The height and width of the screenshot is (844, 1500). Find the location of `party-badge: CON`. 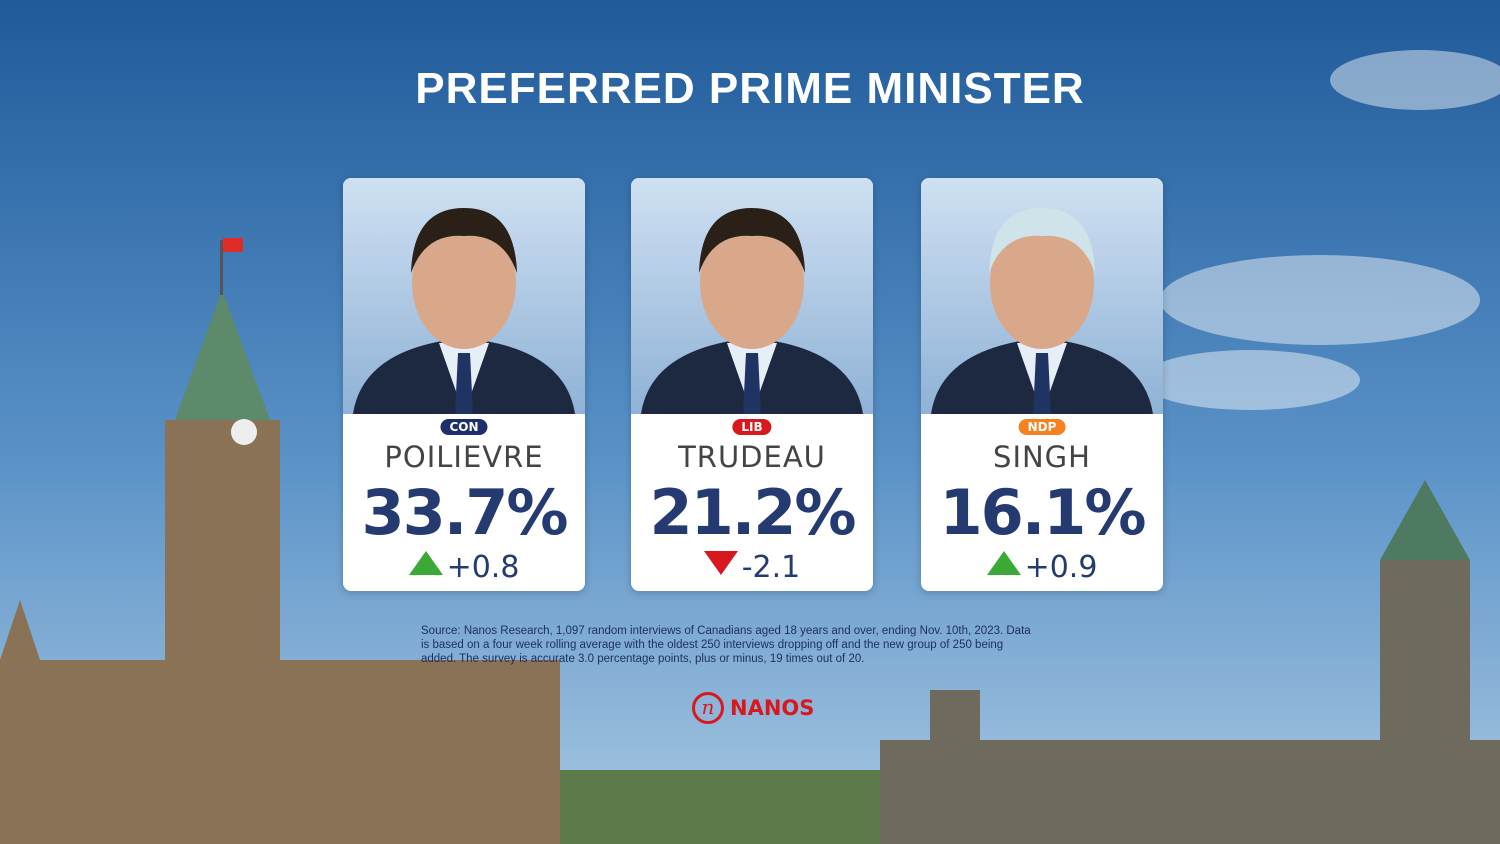

party-badge: CON is located at coordinates (464, 427).